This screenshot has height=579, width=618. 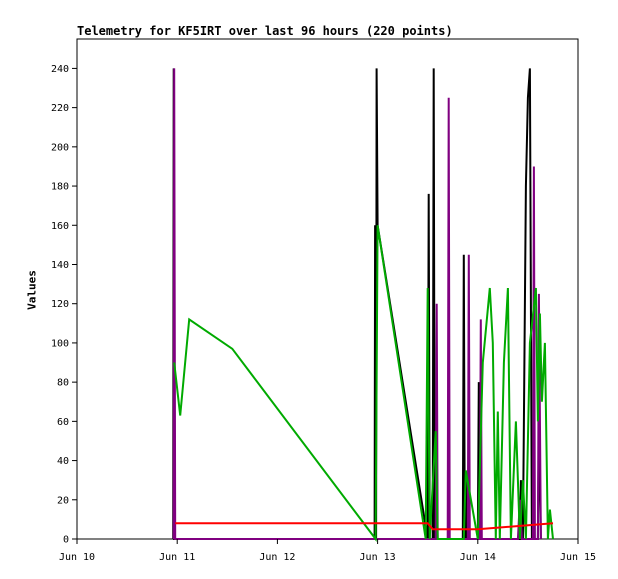 What do you see at coordinates (60, 226) in the screenshot?
I see `y-tick-label: 160` at bounding box center [60, 226].